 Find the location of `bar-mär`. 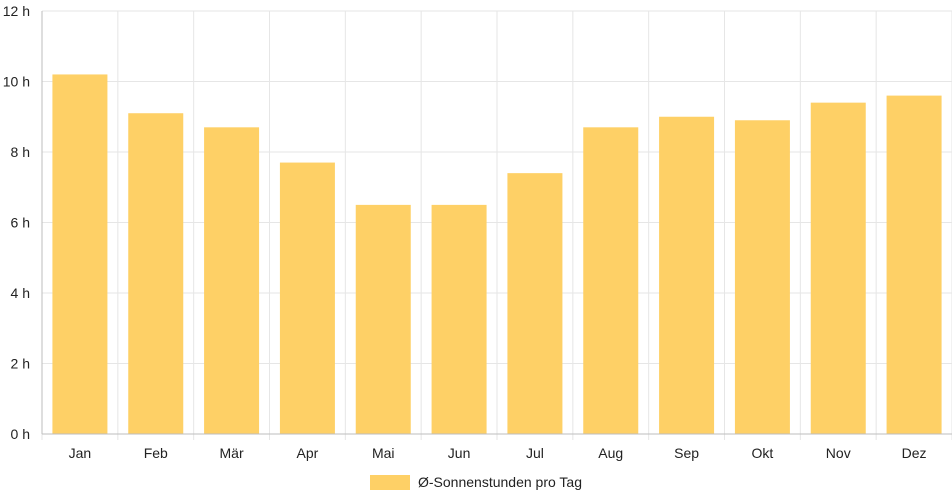

bar-mär is located at coordinates (232, 280).